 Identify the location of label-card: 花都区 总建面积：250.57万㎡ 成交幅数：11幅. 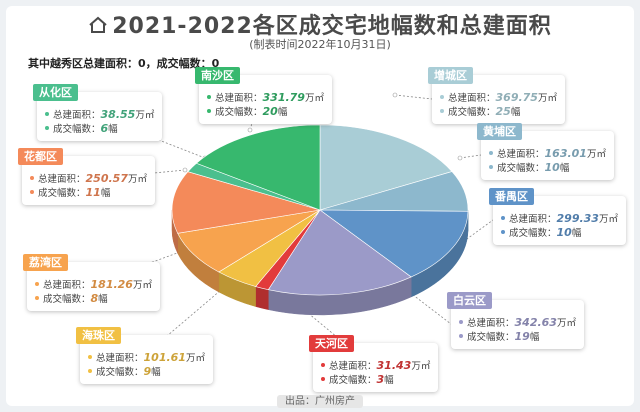
(86, 176).